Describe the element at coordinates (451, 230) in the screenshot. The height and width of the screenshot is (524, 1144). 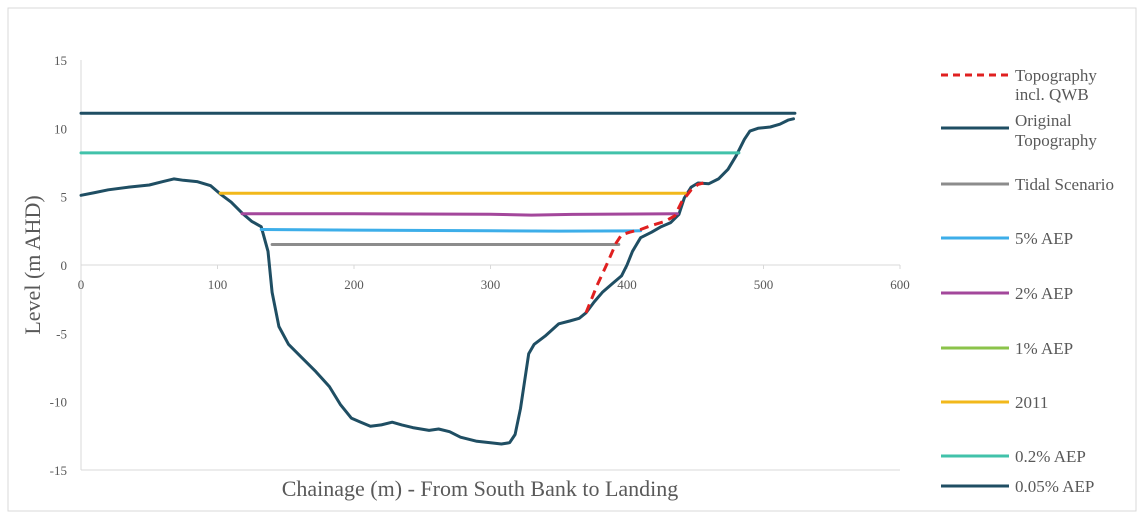
I see `series-line-5-aep` at that location.